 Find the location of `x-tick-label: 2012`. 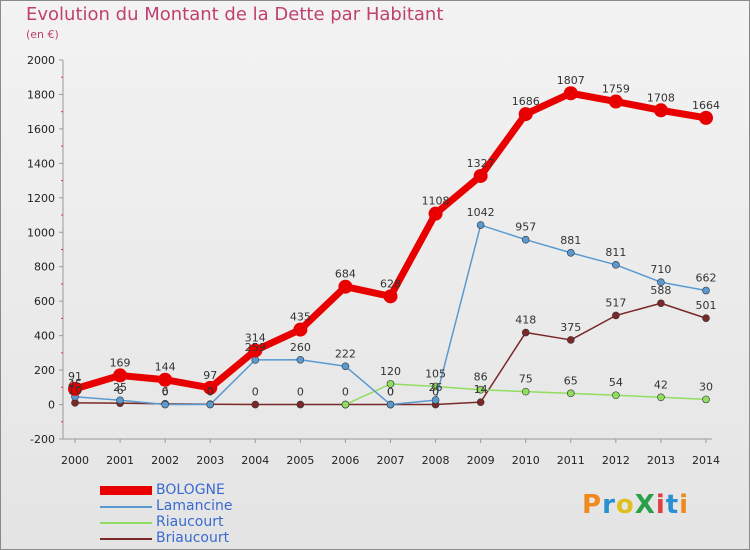

x-tick-label: 2012 is located at coordinates (616, 460).